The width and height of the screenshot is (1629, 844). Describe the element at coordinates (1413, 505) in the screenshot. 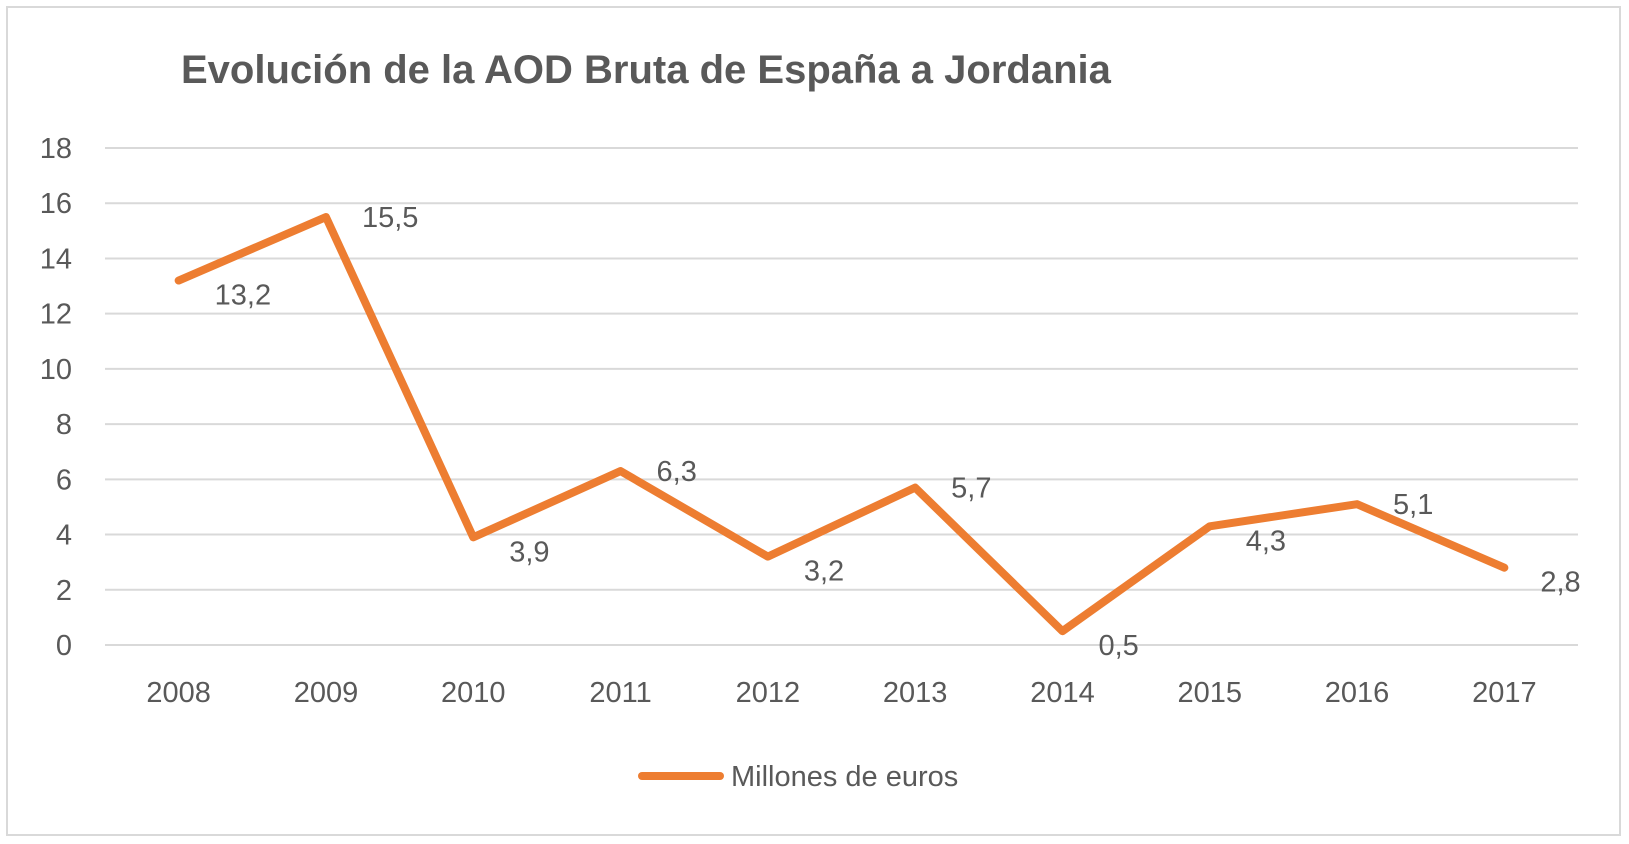

I see `data-label-2016: 5,1` at that location.